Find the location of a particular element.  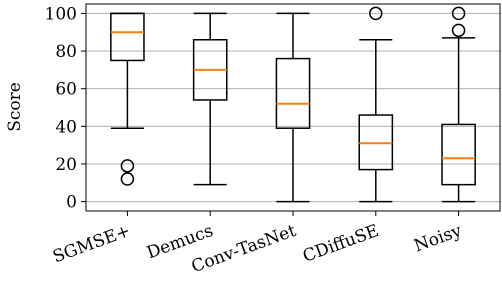

y-tick-label: 80 is located at coordinates (66, 52).